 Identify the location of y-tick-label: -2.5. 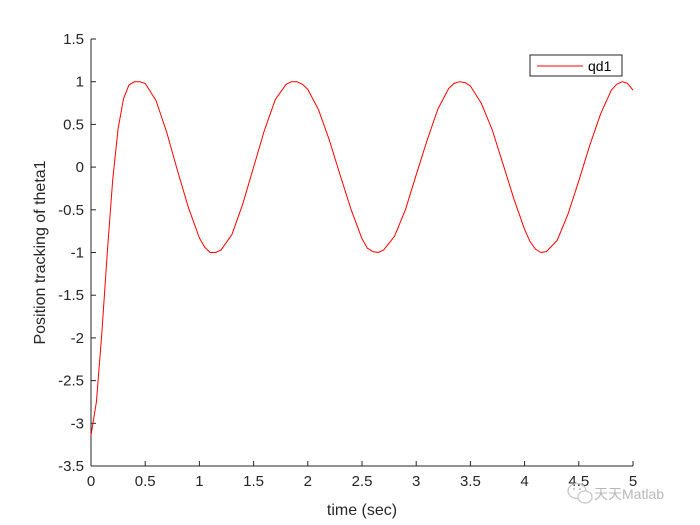
(71, 381).